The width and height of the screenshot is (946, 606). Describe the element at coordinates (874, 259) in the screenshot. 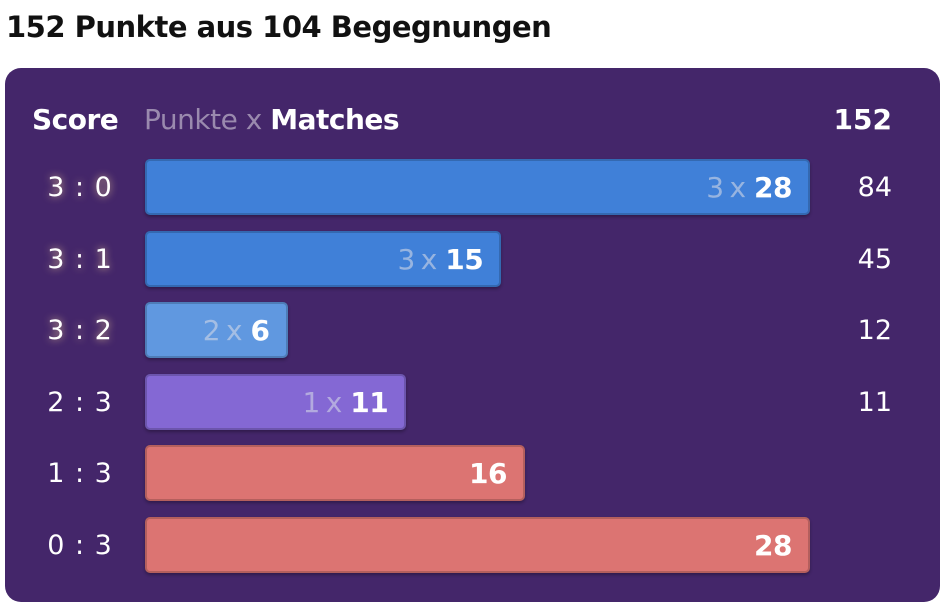

I see `row-points: 45` at that location.